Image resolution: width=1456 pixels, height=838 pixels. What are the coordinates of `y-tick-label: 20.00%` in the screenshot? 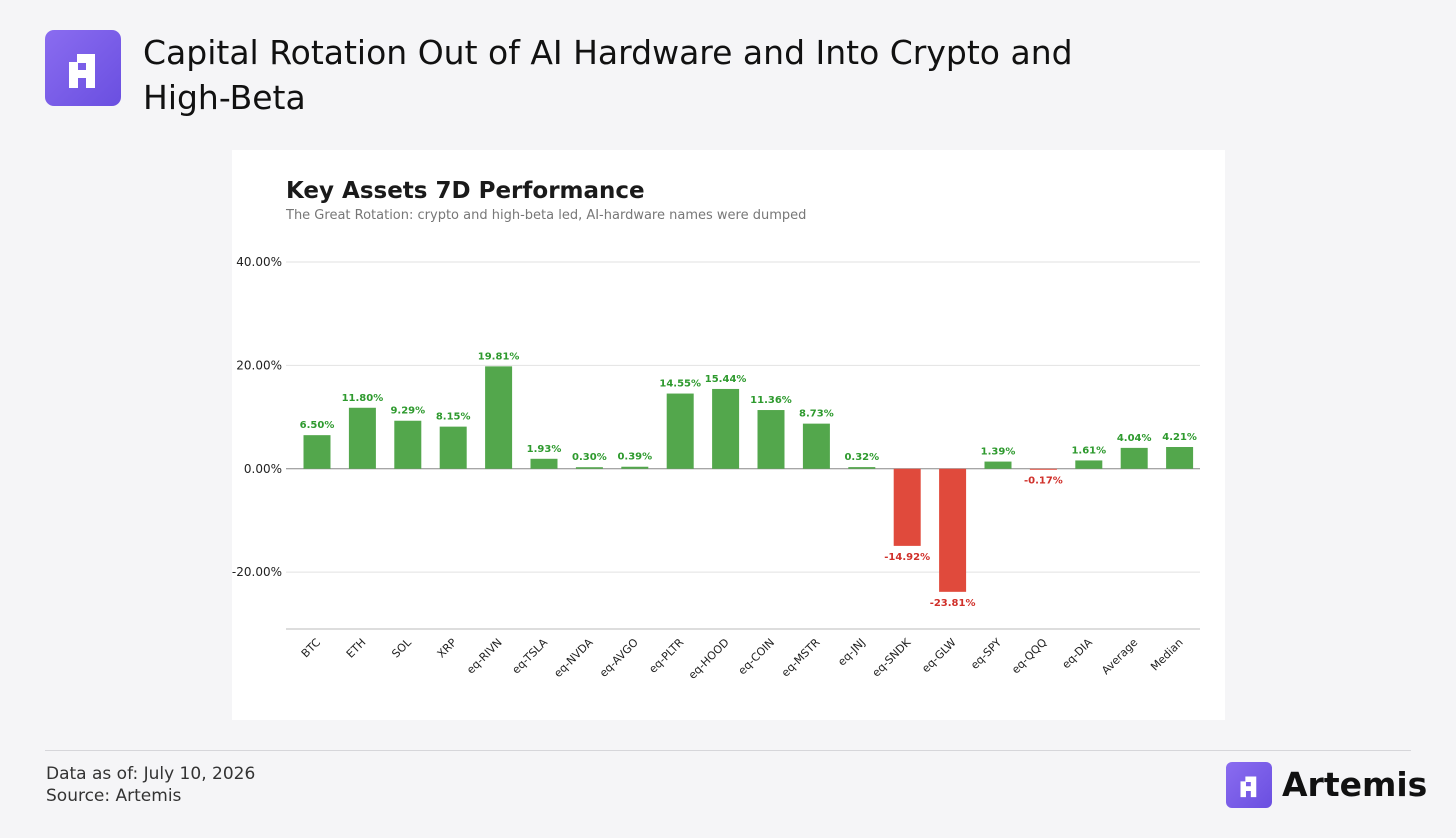 It's located at (259, 365).